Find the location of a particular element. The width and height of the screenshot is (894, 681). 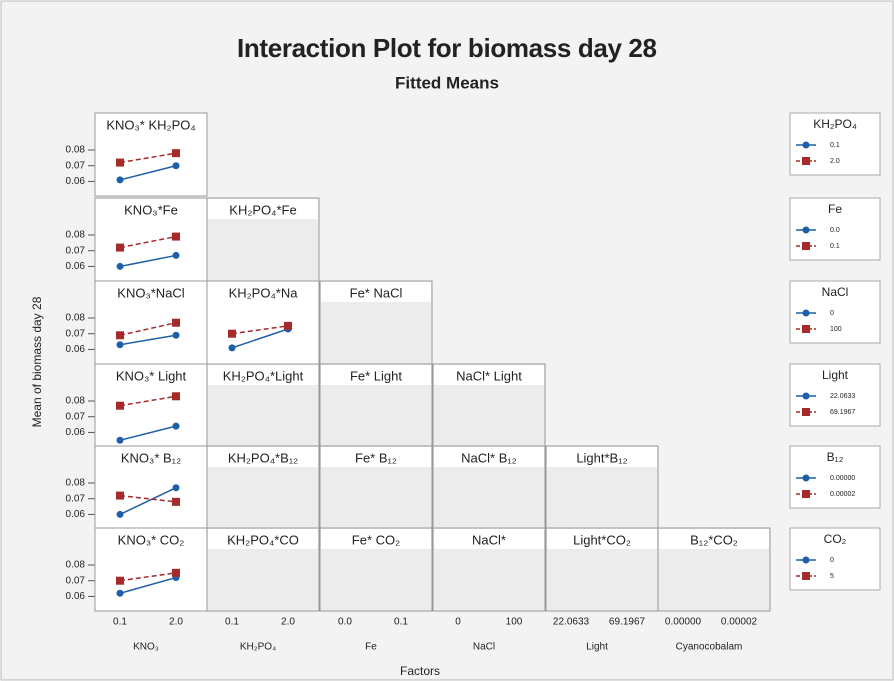

factor-label: Cyanocobalam is located at coordinates (709, 647).